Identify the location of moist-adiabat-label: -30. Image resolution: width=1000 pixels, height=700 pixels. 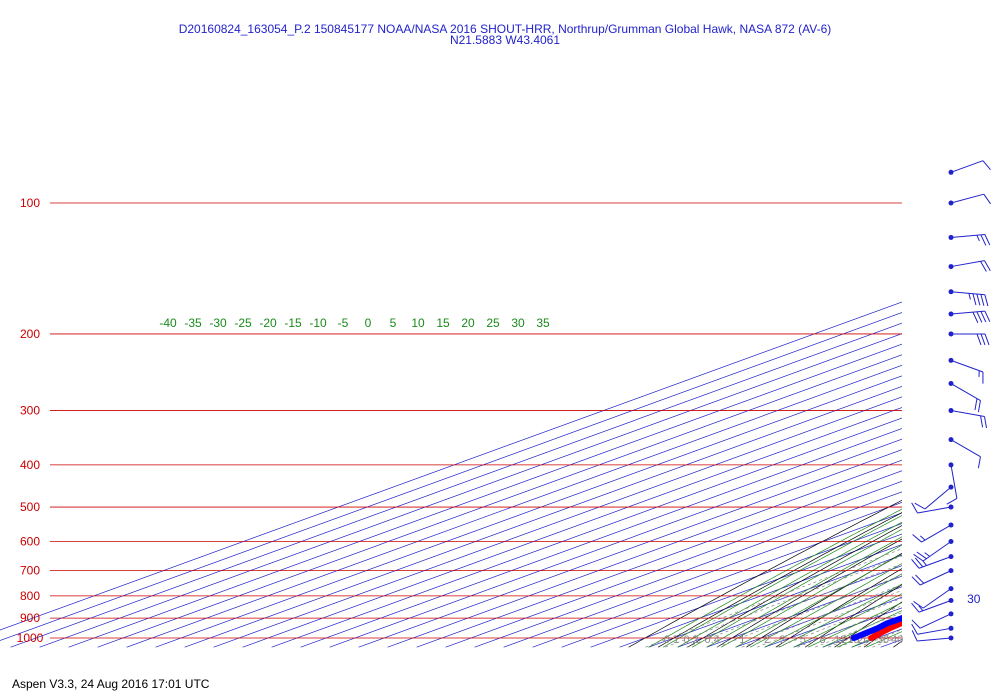
(218, 323).